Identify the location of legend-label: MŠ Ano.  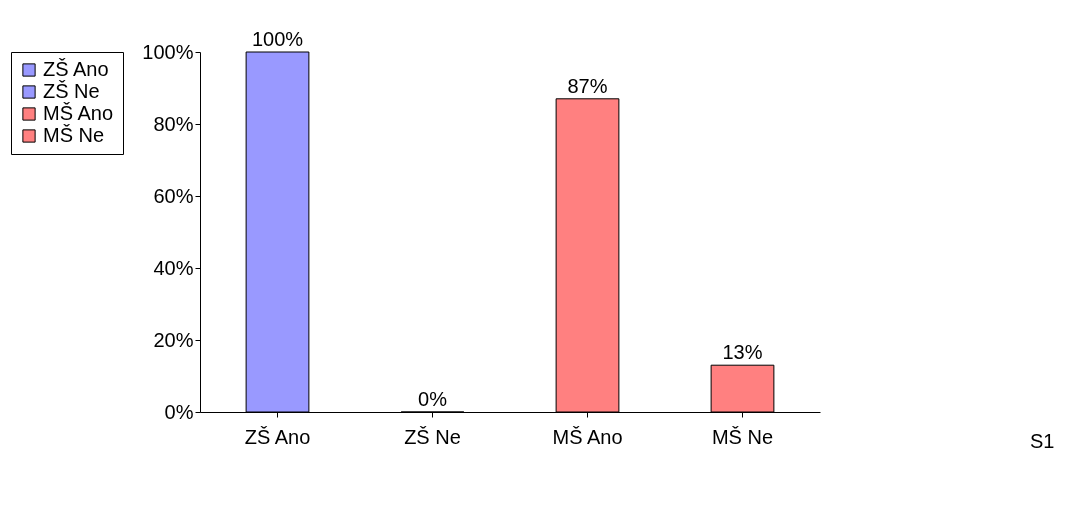
(78, 113).